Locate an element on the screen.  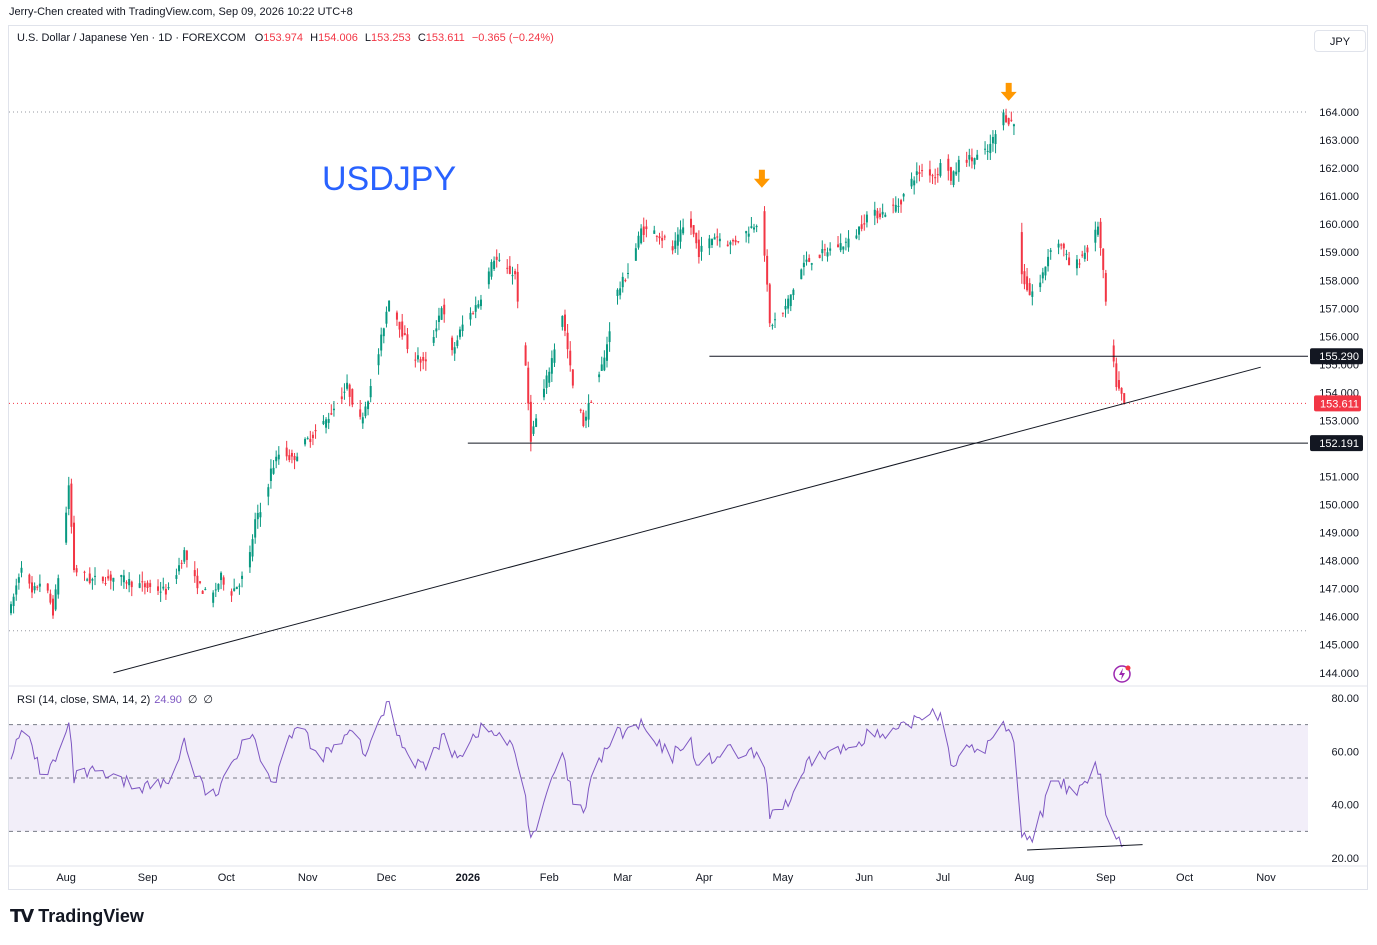
tradingview-brand: TV TradingView is located at coordinates (77, 916).